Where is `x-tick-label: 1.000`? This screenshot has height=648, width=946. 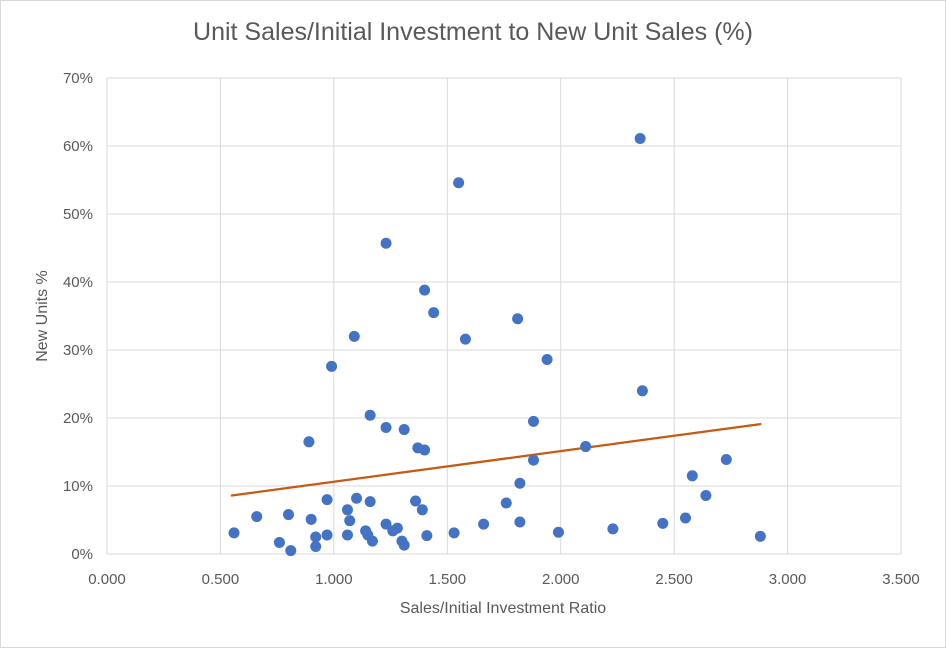 x-tick-label: 1.000 is located at coordinates (334, 579).